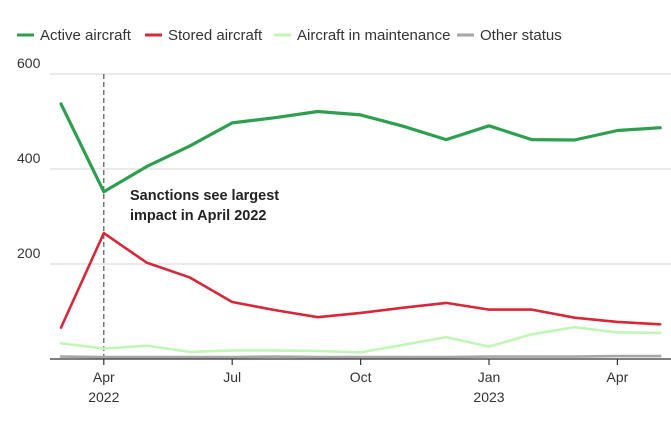  I want to click on x-tick-label: Oct, so click(361, 377).